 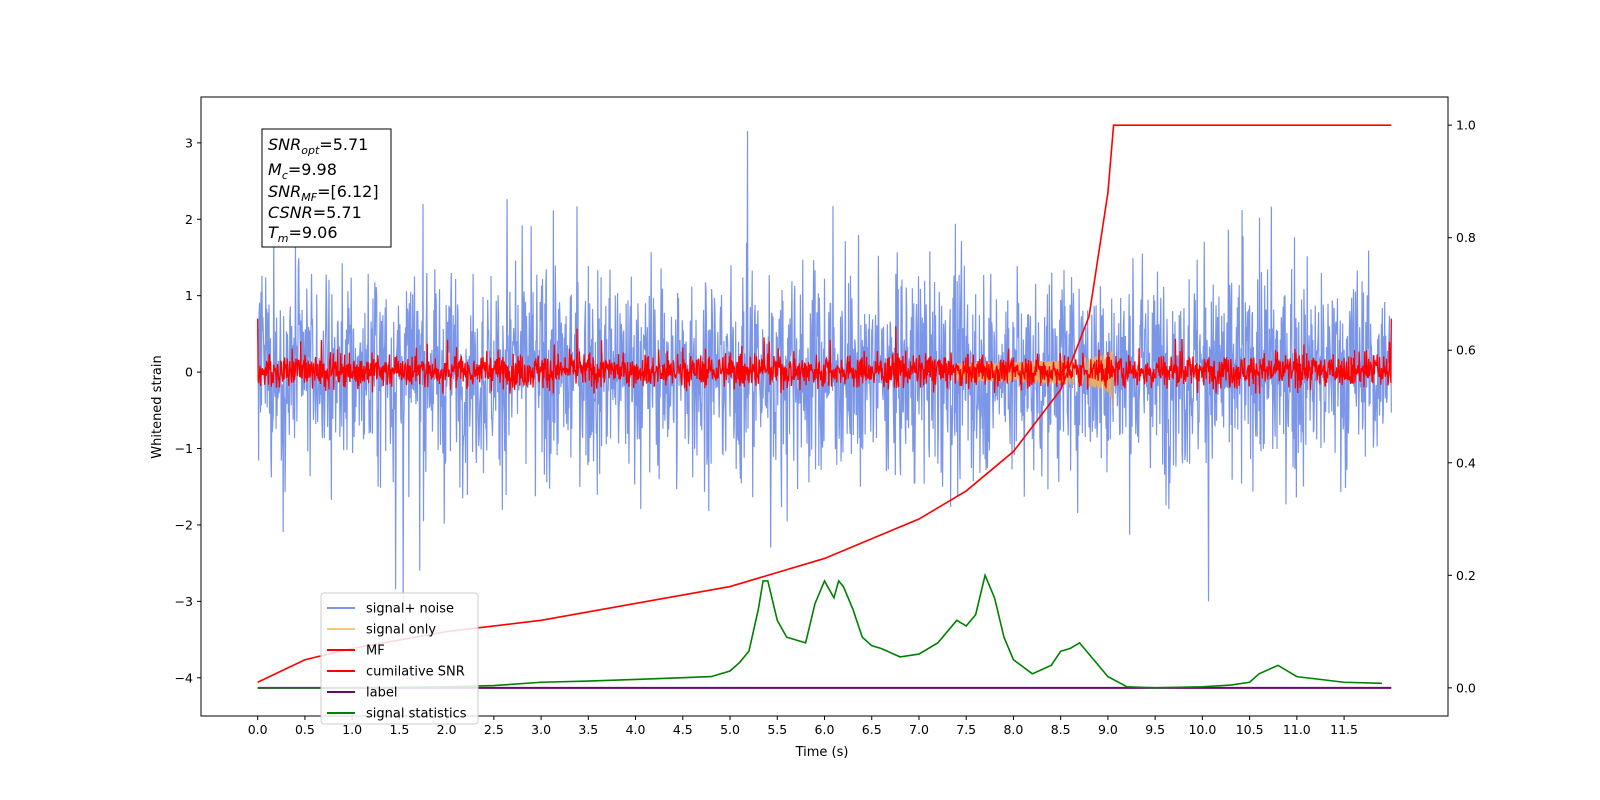 What do you see at coordinates (1466, 125) in the screenshot?
I see `y-right-tick-label: 1.0` at bounding box center [1466, 125].